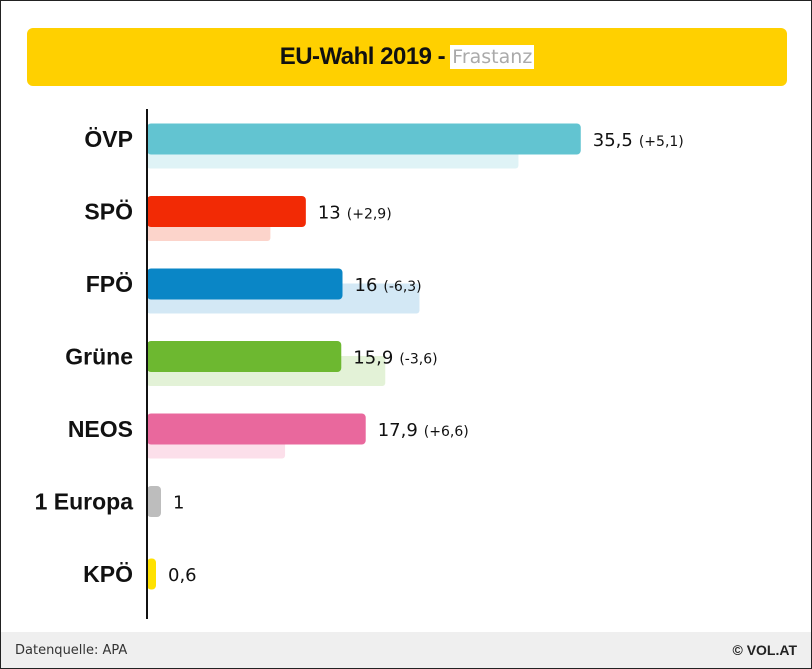 The width and height of the screenshot is (812, 669). I want to click on title-bar: EU-Wahl 2019 - Frastanz, so click(407, 57).